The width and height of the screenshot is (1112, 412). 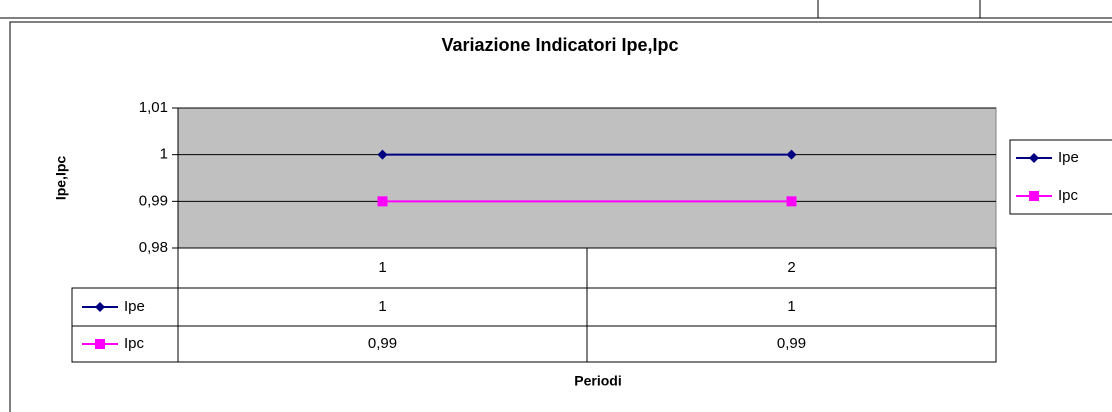 I want to click on y-tick-label: 0,98, so click(x=153, y=247).